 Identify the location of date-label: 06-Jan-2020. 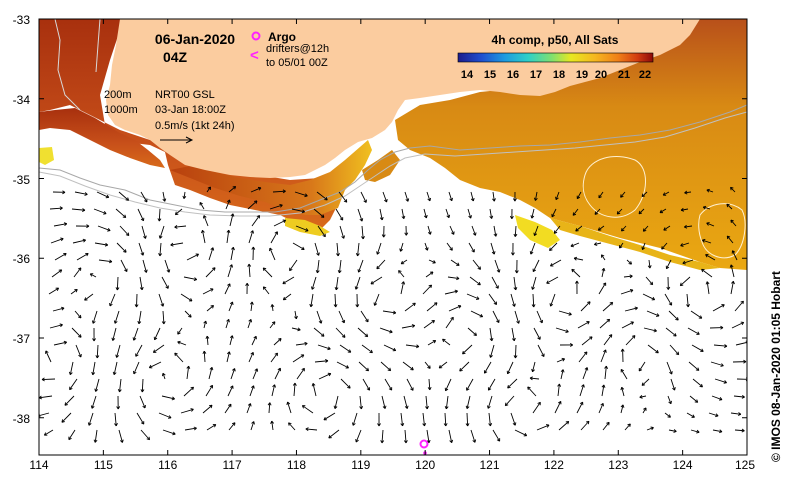
(195, 39).